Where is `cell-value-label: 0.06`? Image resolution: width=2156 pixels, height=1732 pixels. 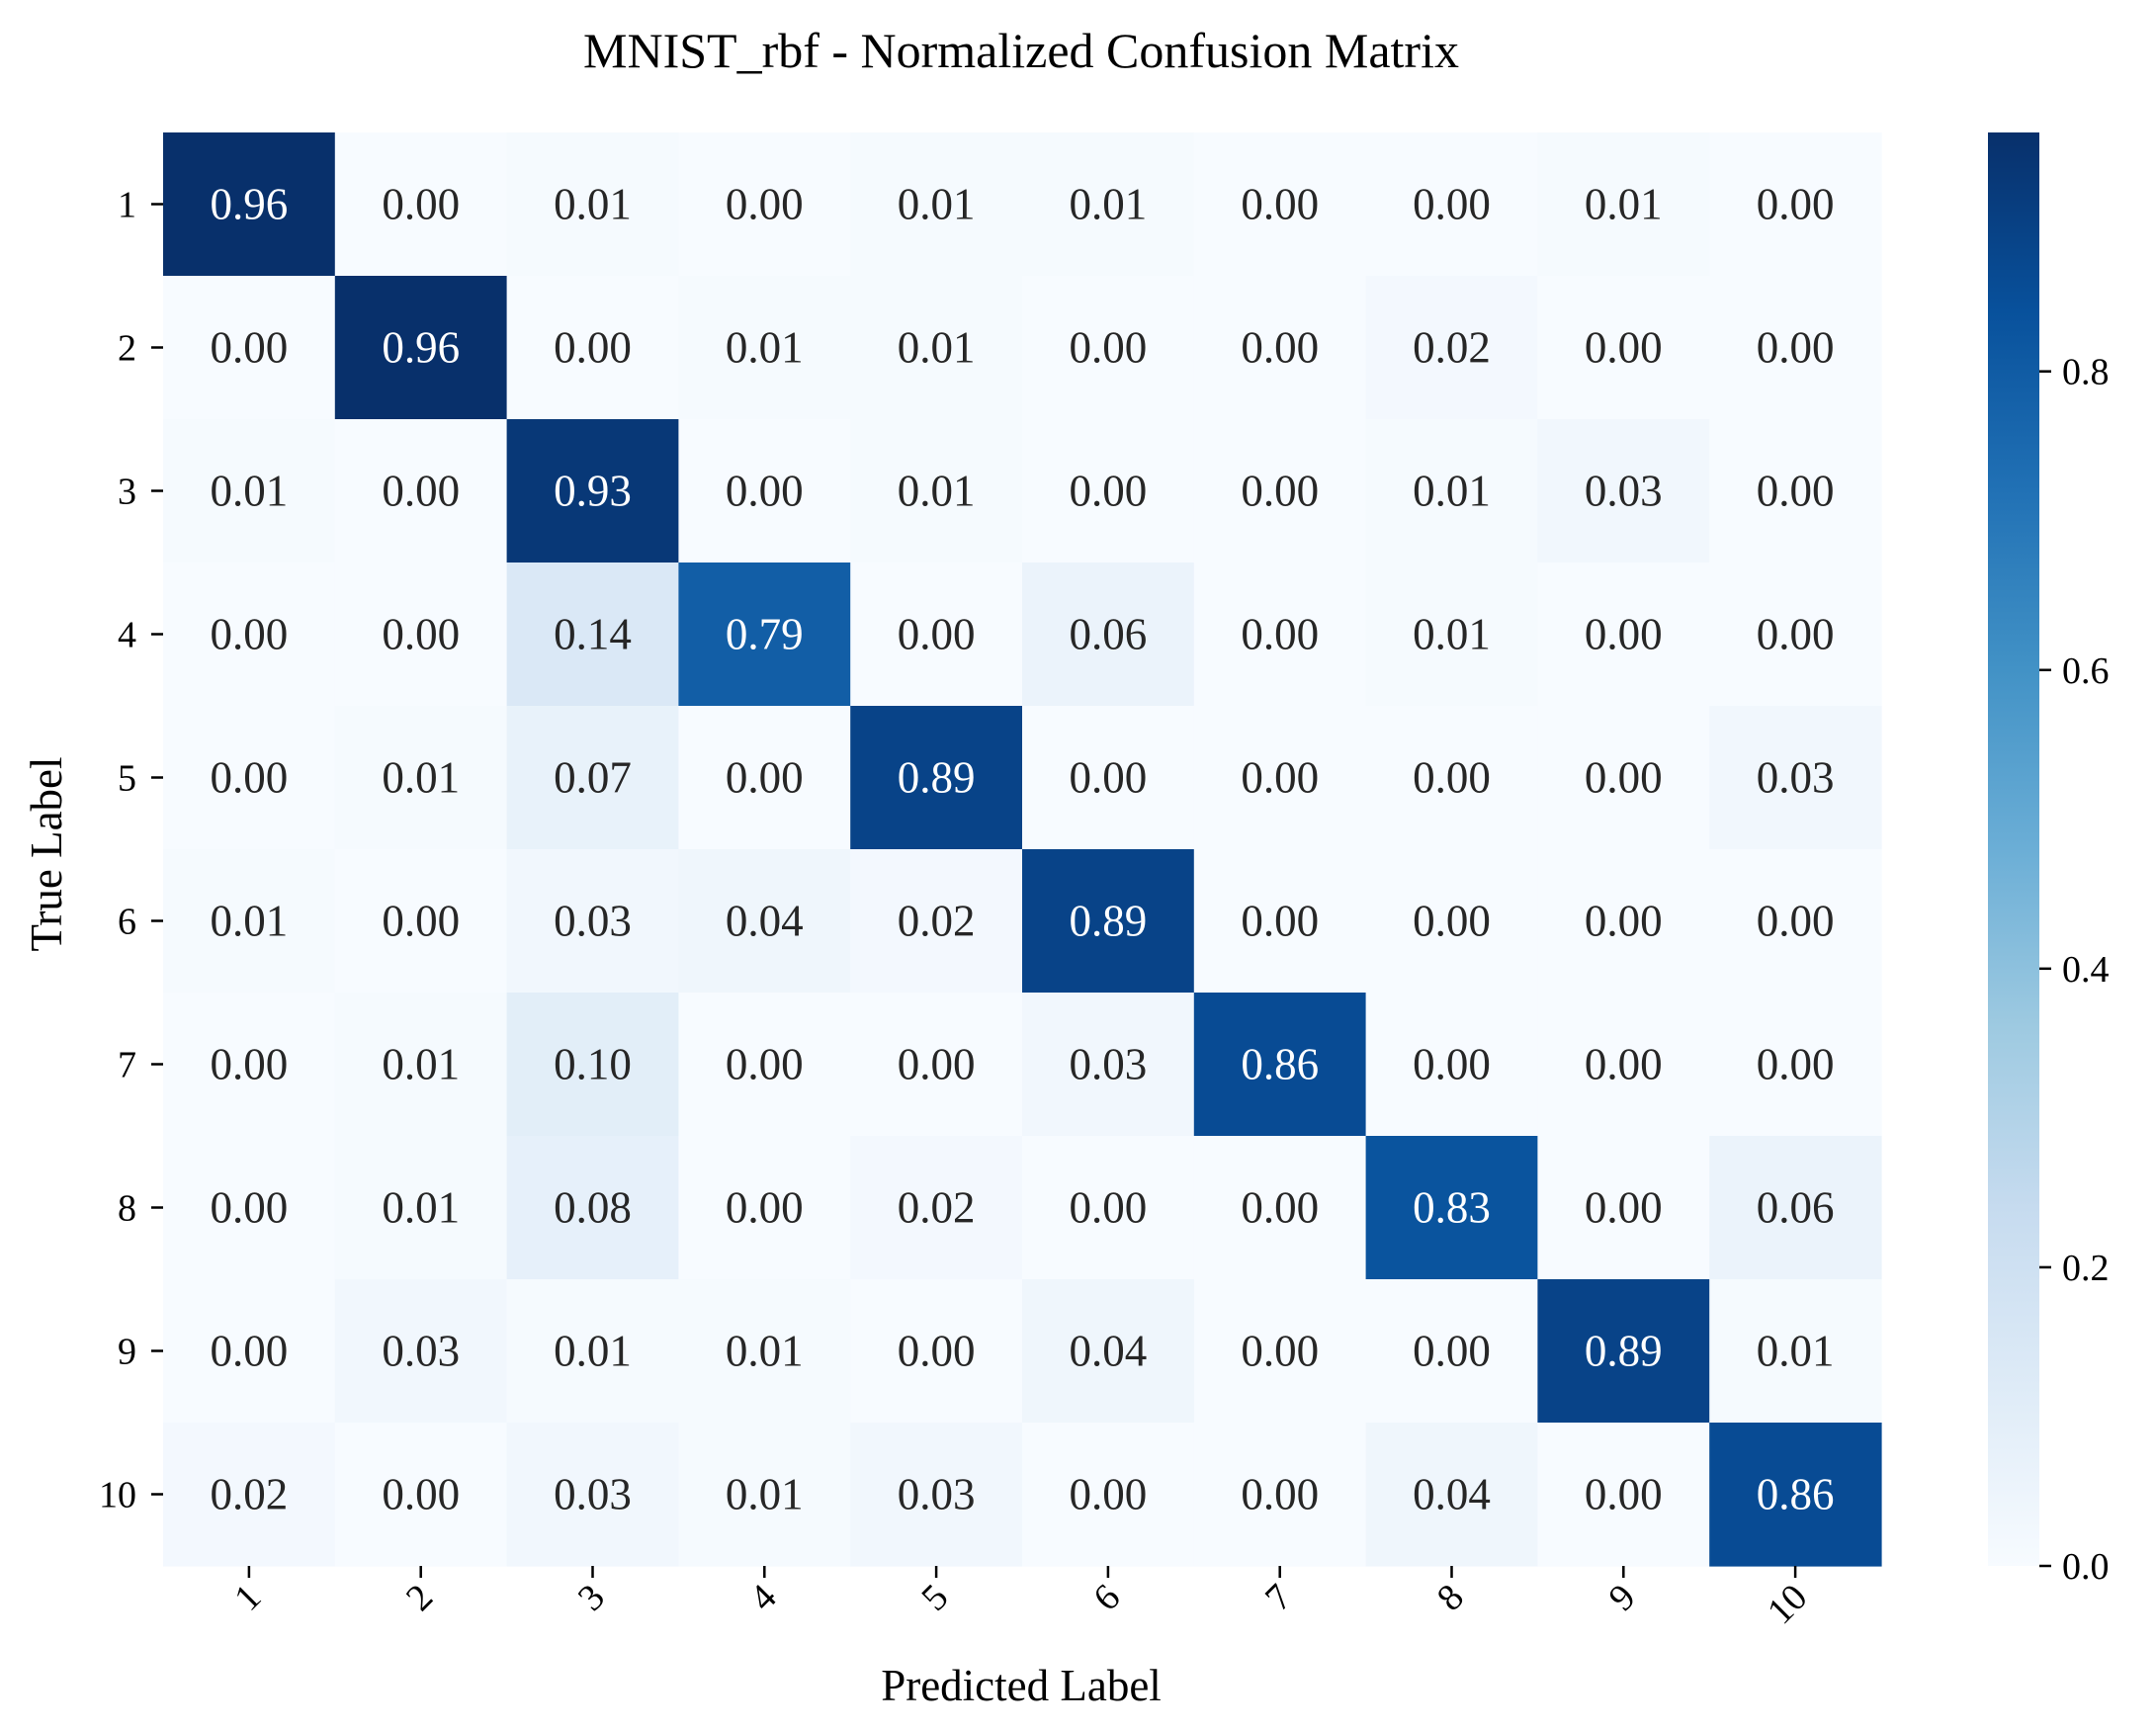 cell-value-label: 0.06 is located at coordinates (1796, 1208).